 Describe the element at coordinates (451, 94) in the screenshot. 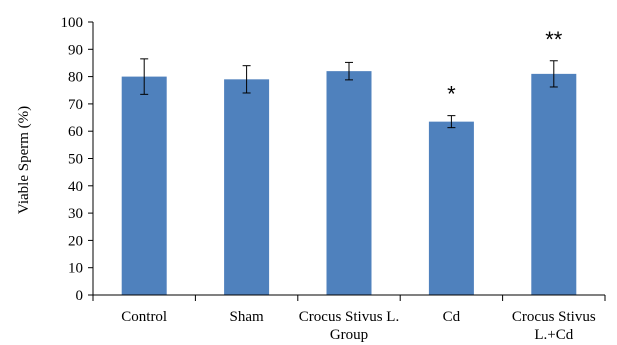

I see `significance-marker: *` at that location.